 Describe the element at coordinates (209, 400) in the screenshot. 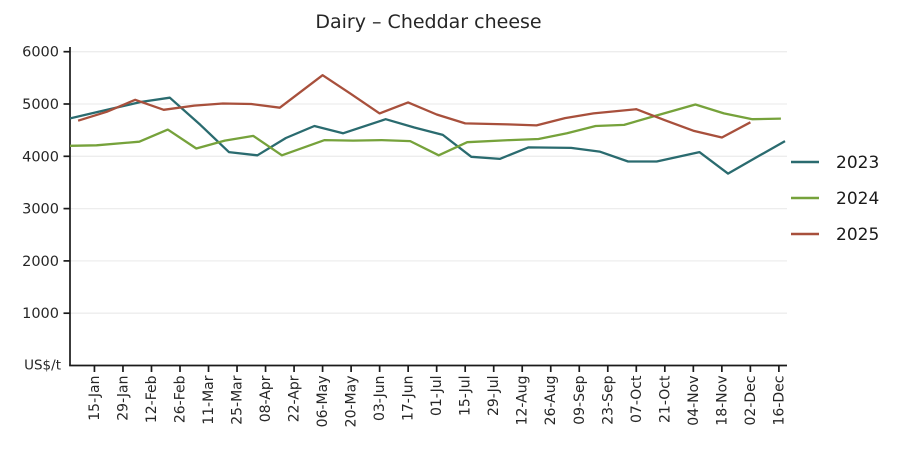

I see `x-tick-label: 11-Mar` at that location.